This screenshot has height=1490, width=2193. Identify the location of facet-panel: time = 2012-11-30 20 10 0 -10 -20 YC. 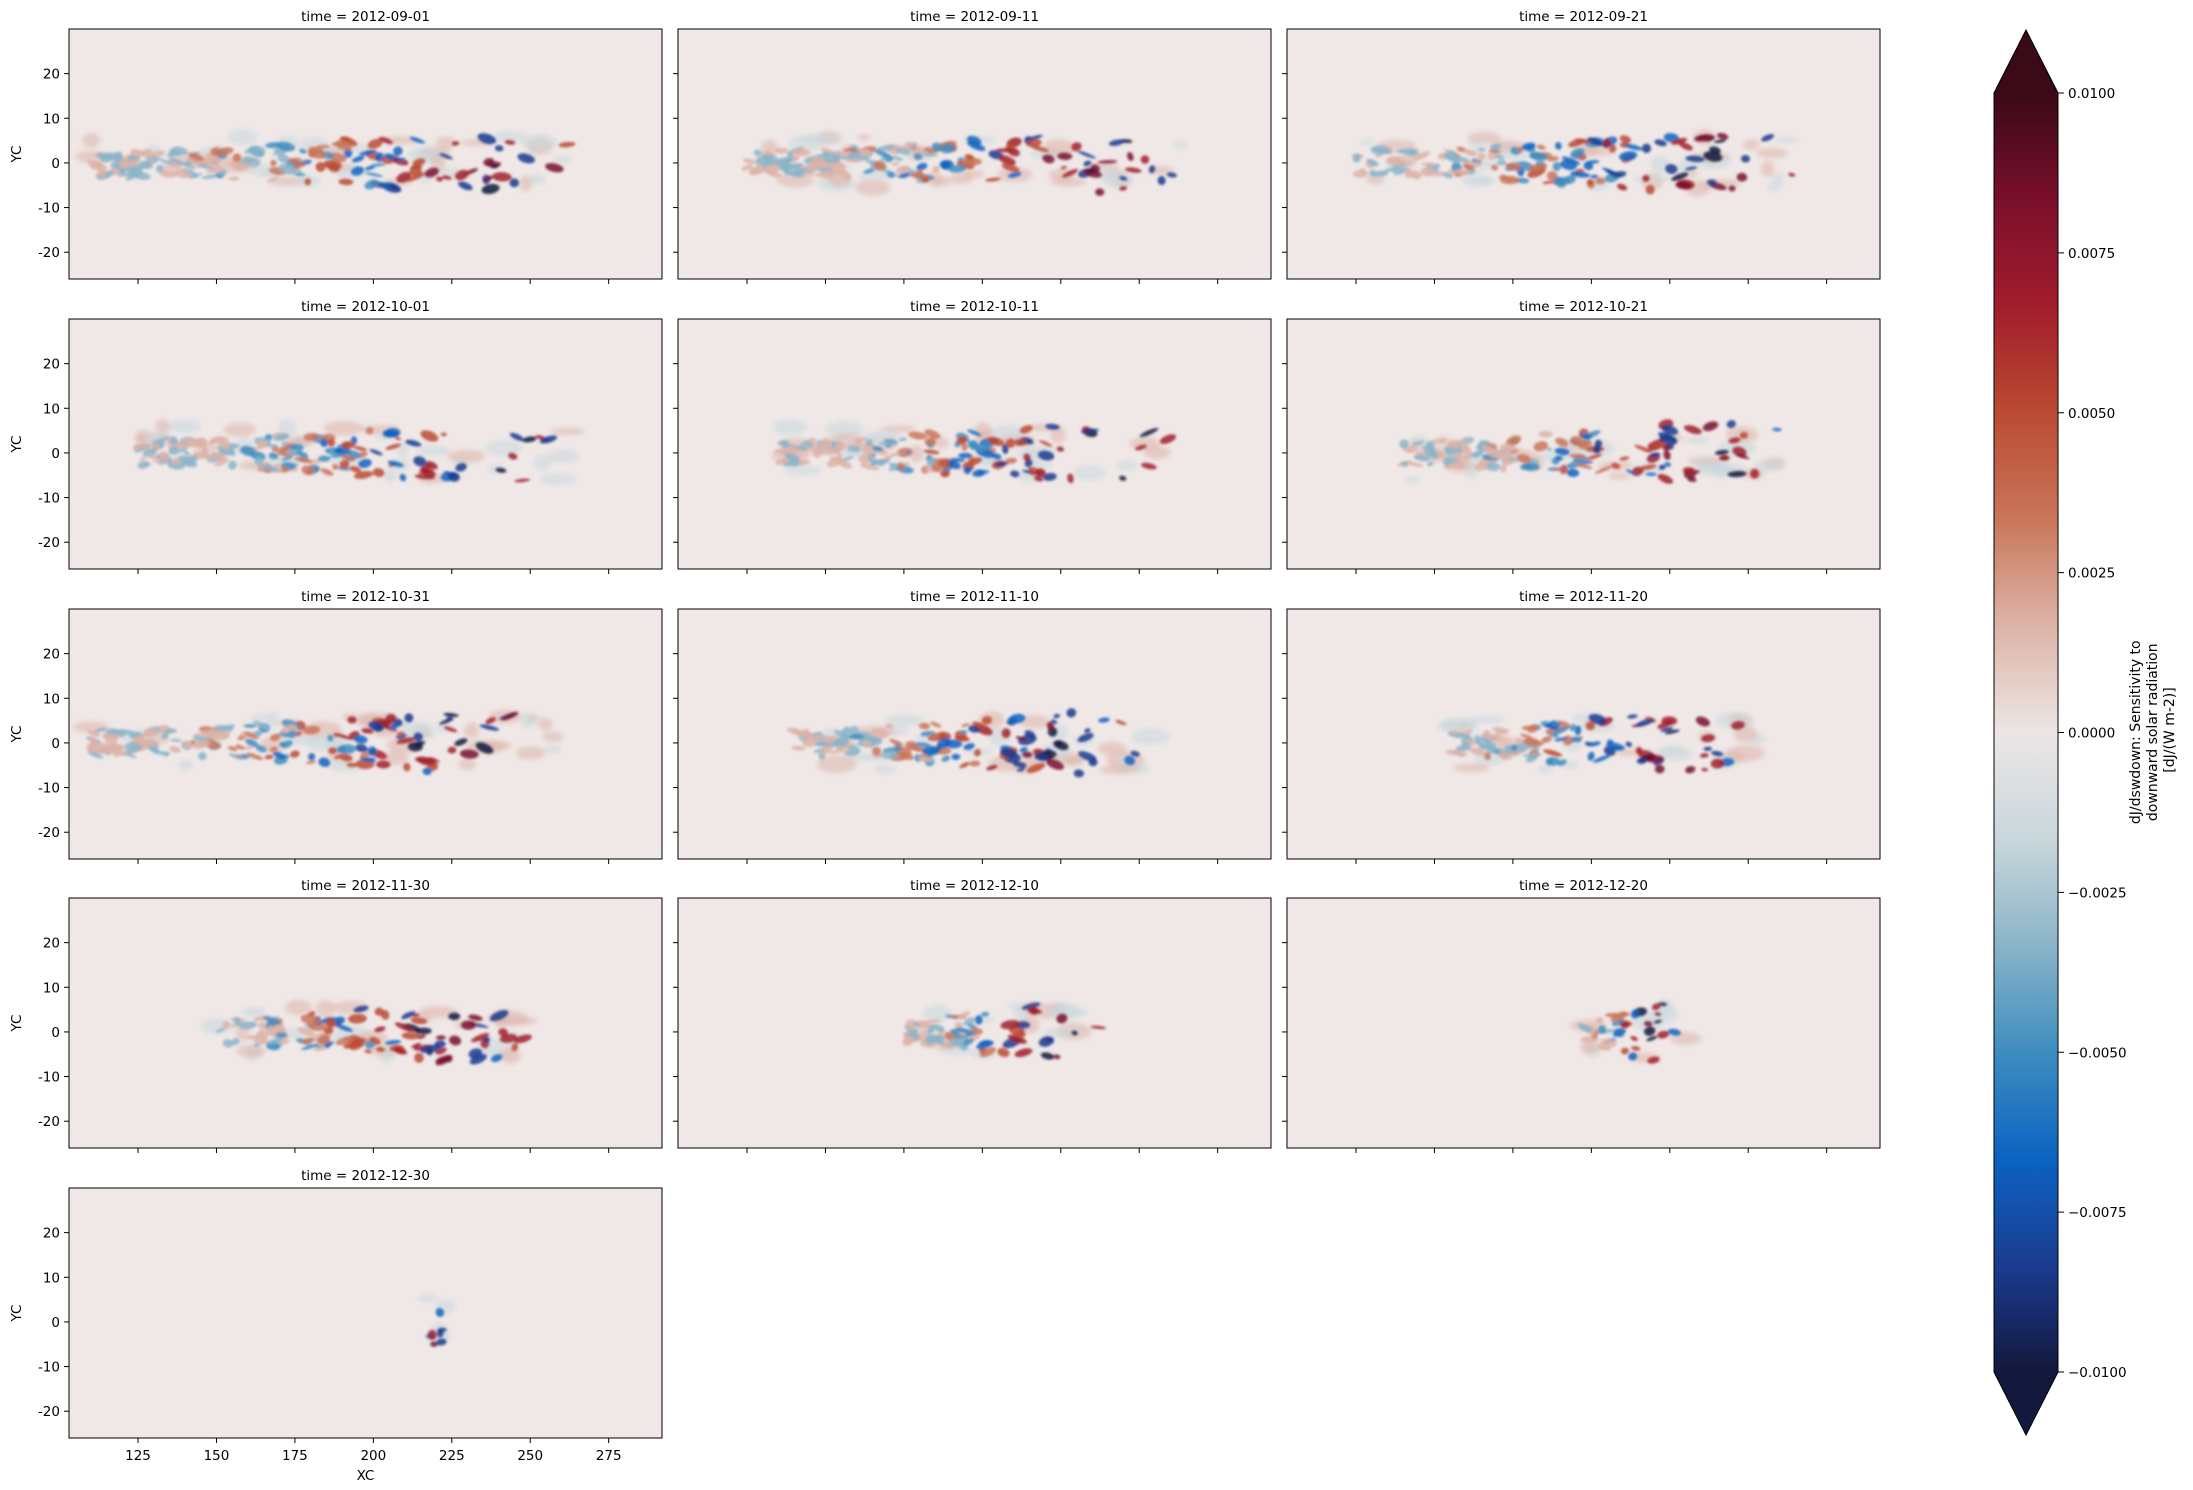
(336, 1015).